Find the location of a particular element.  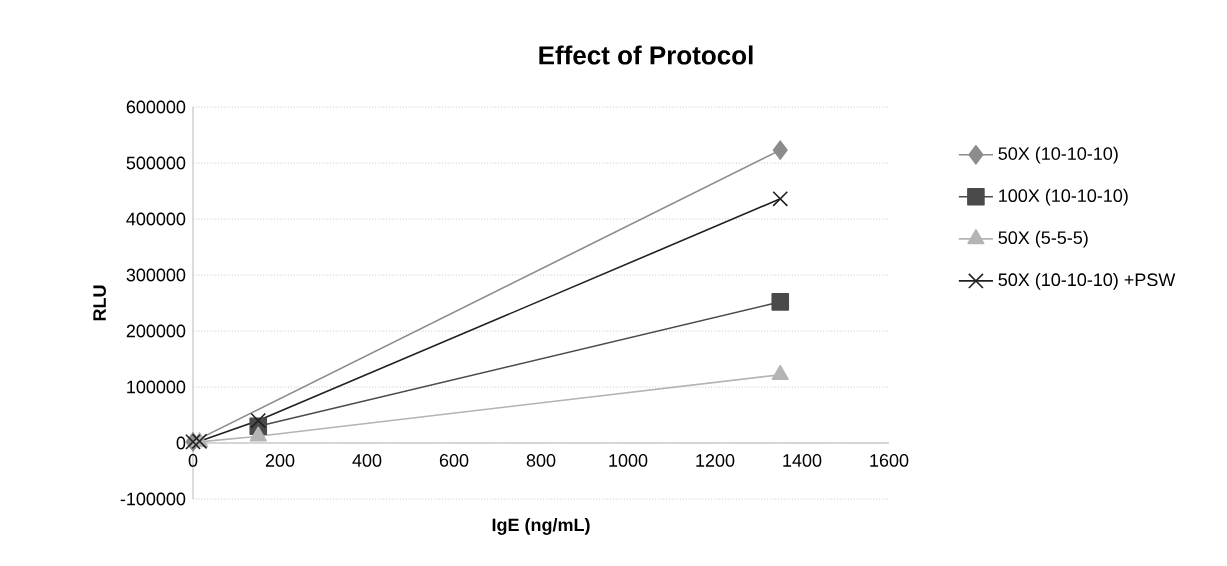

chart-title: Effect of Protocol is located at coordinates (646, 55).